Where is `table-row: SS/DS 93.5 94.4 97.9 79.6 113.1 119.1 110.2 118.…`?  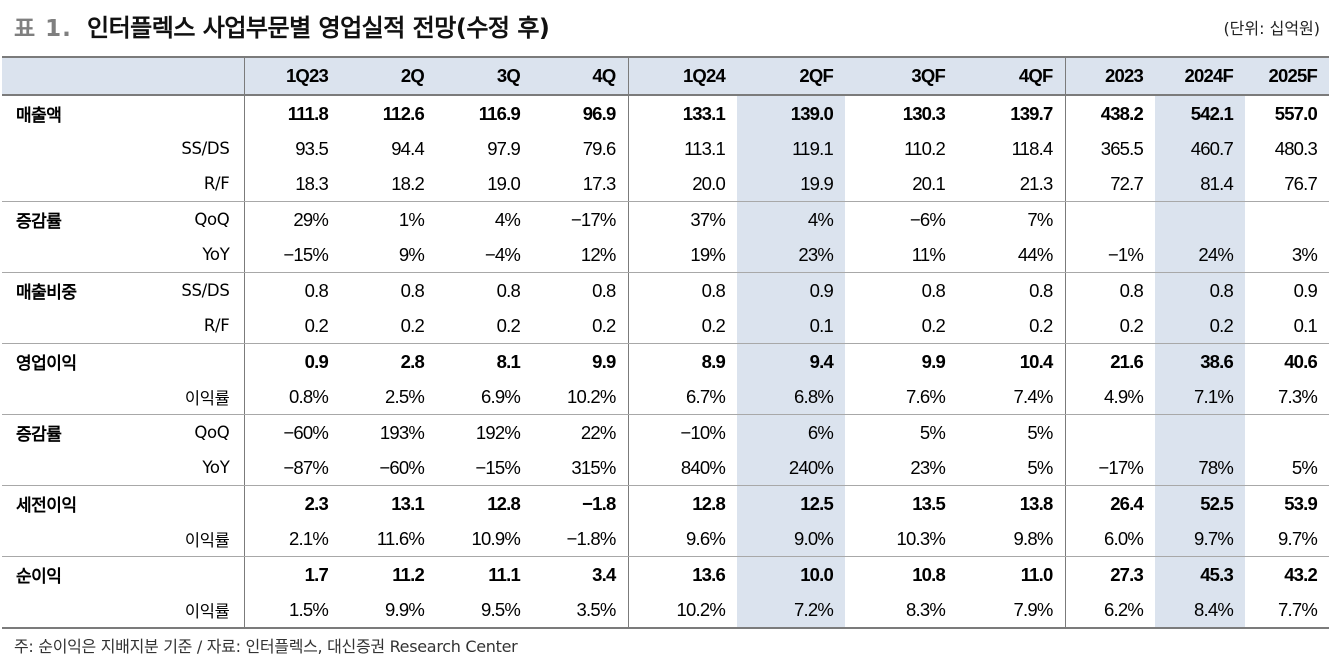 table-row: SS/DS 93.5 94.4 97.9 79.6 113.1 119.1 110.2 118.… is located at coordinates (665, 148).